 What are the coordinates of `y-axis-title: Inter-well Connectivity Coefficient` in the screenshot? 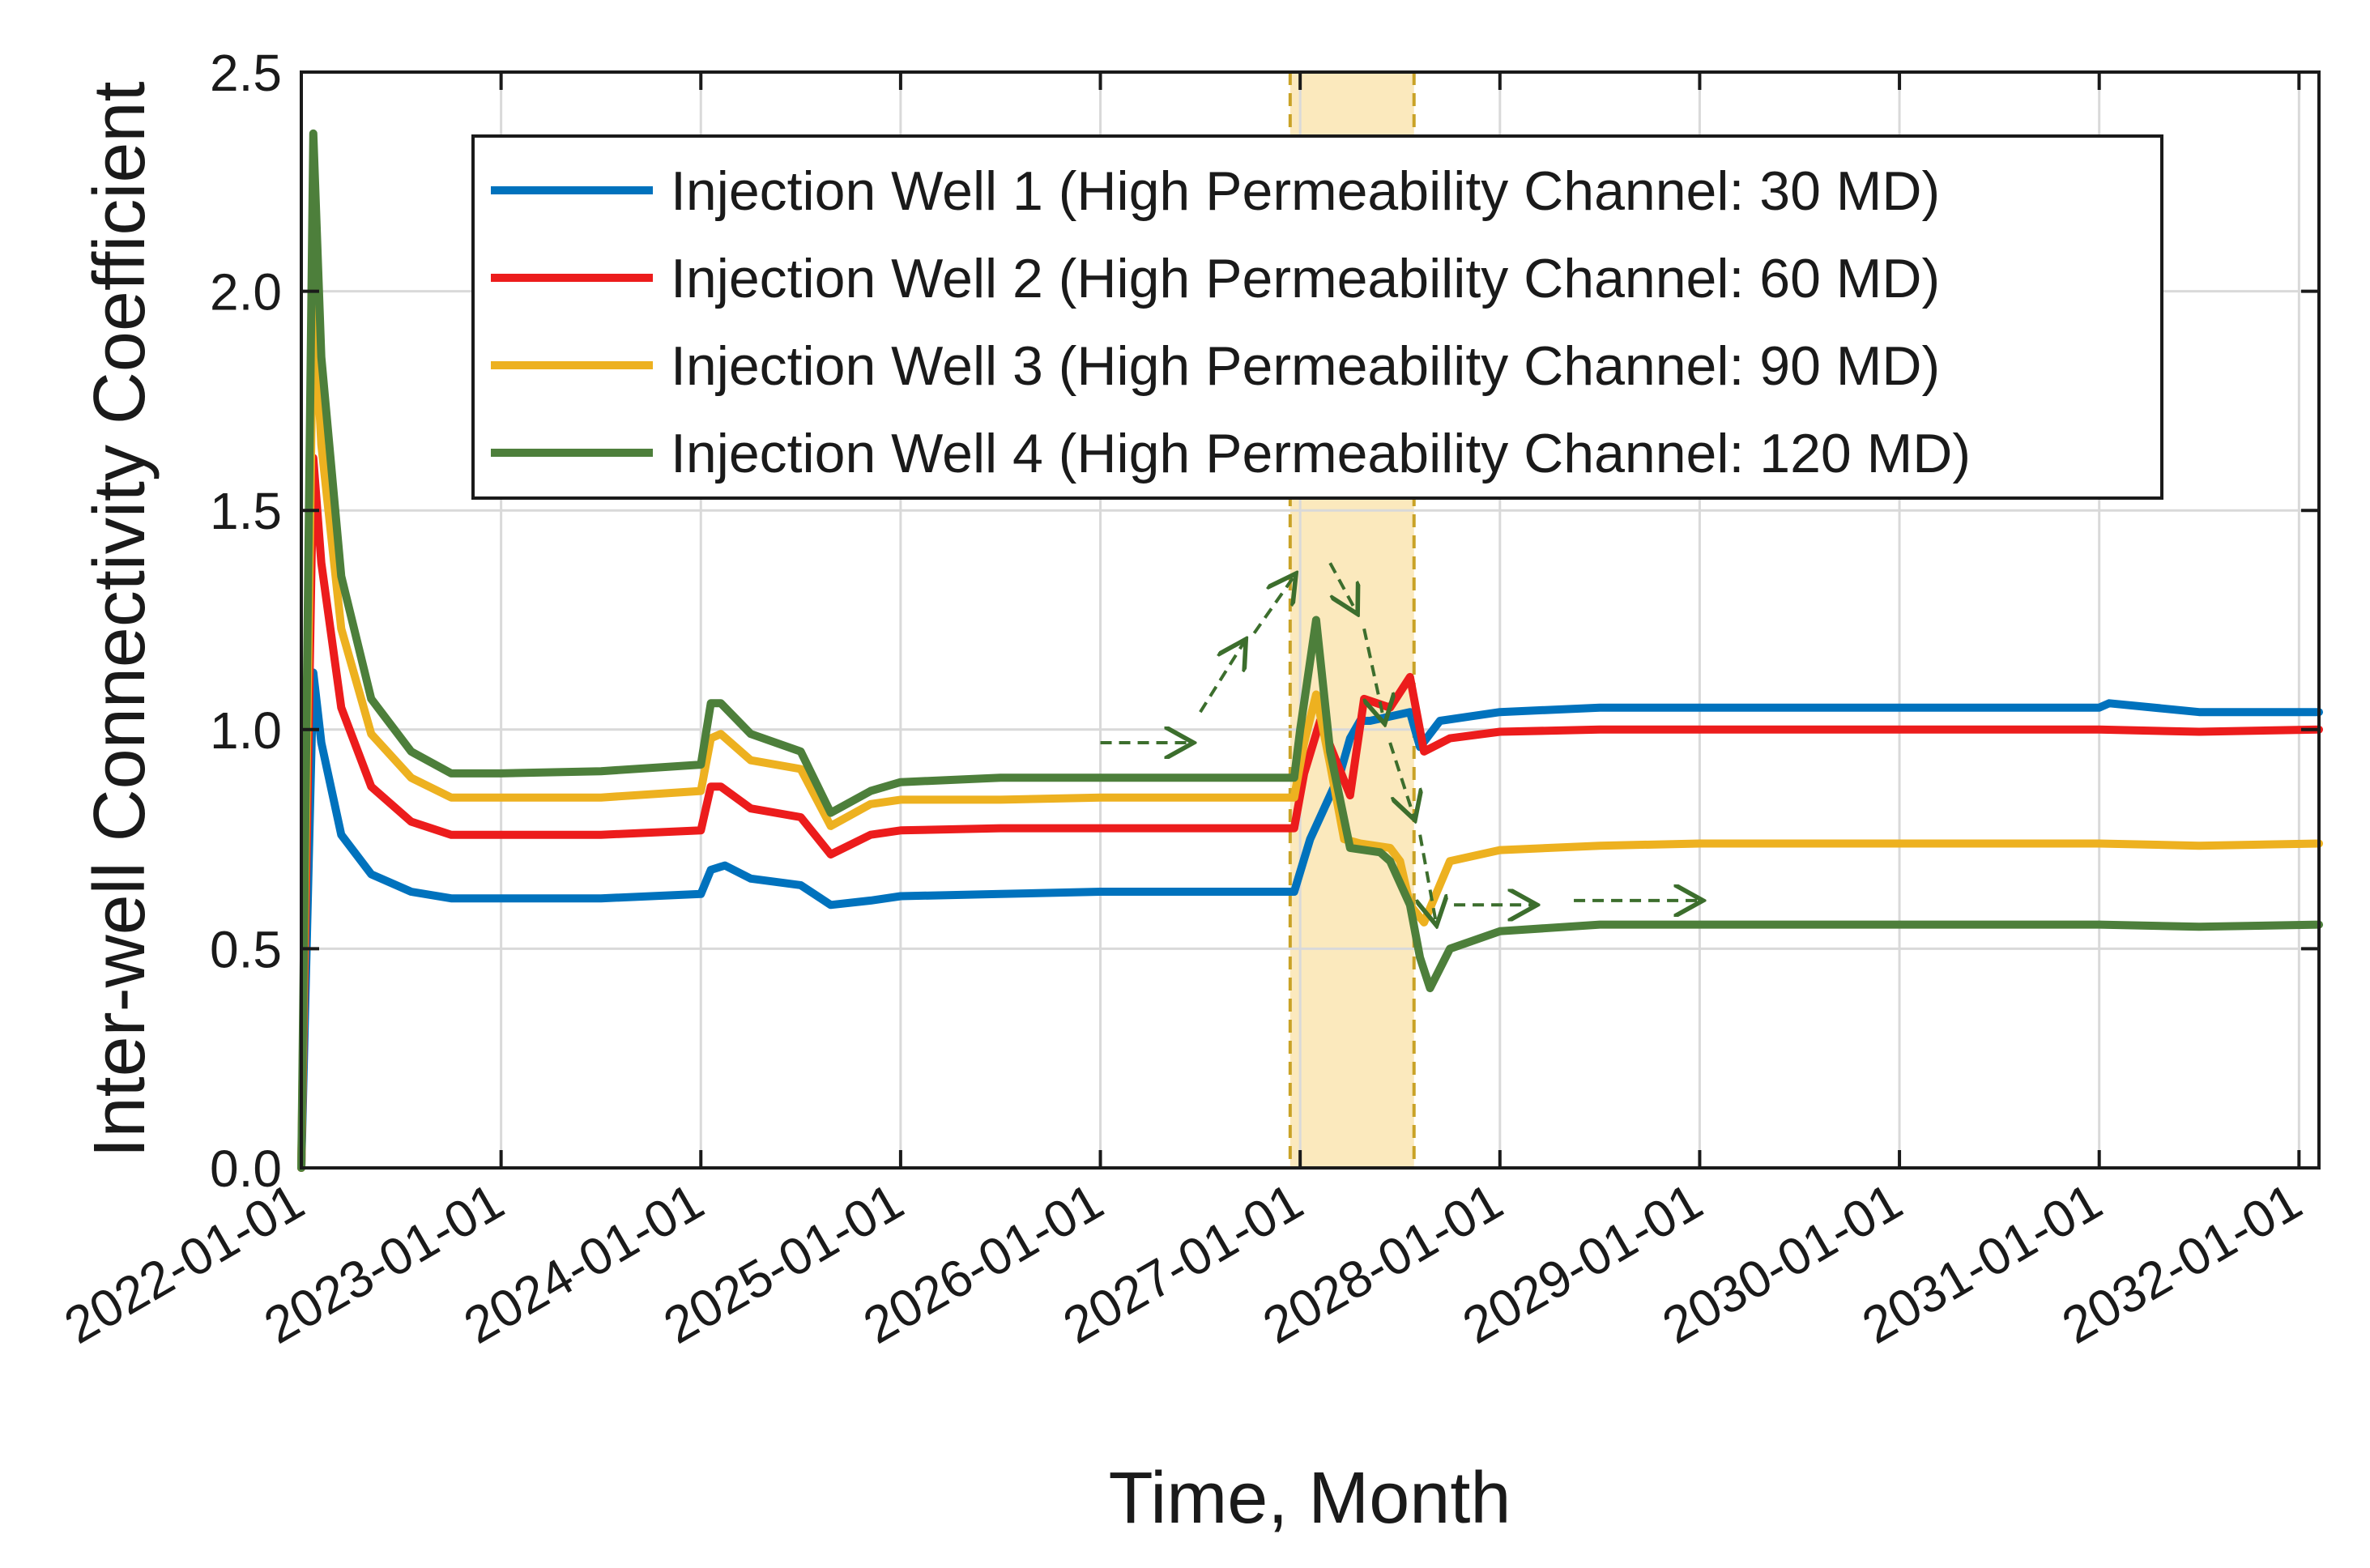 It's located at (120, 620).